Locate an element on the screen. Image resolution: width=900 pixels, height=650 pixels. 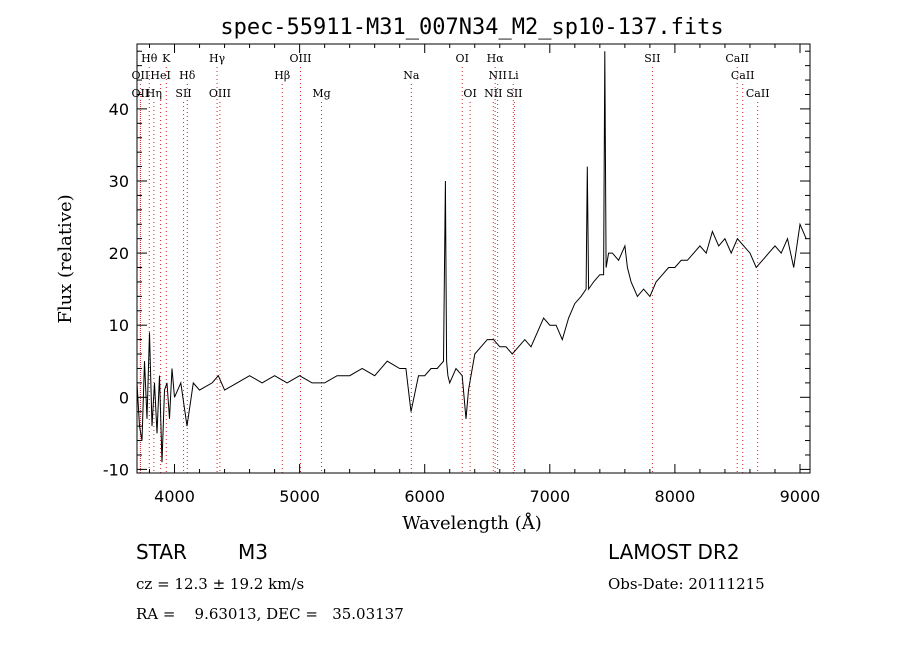
x-tick-label-4: 8000 is located at coordinates (675, 496).